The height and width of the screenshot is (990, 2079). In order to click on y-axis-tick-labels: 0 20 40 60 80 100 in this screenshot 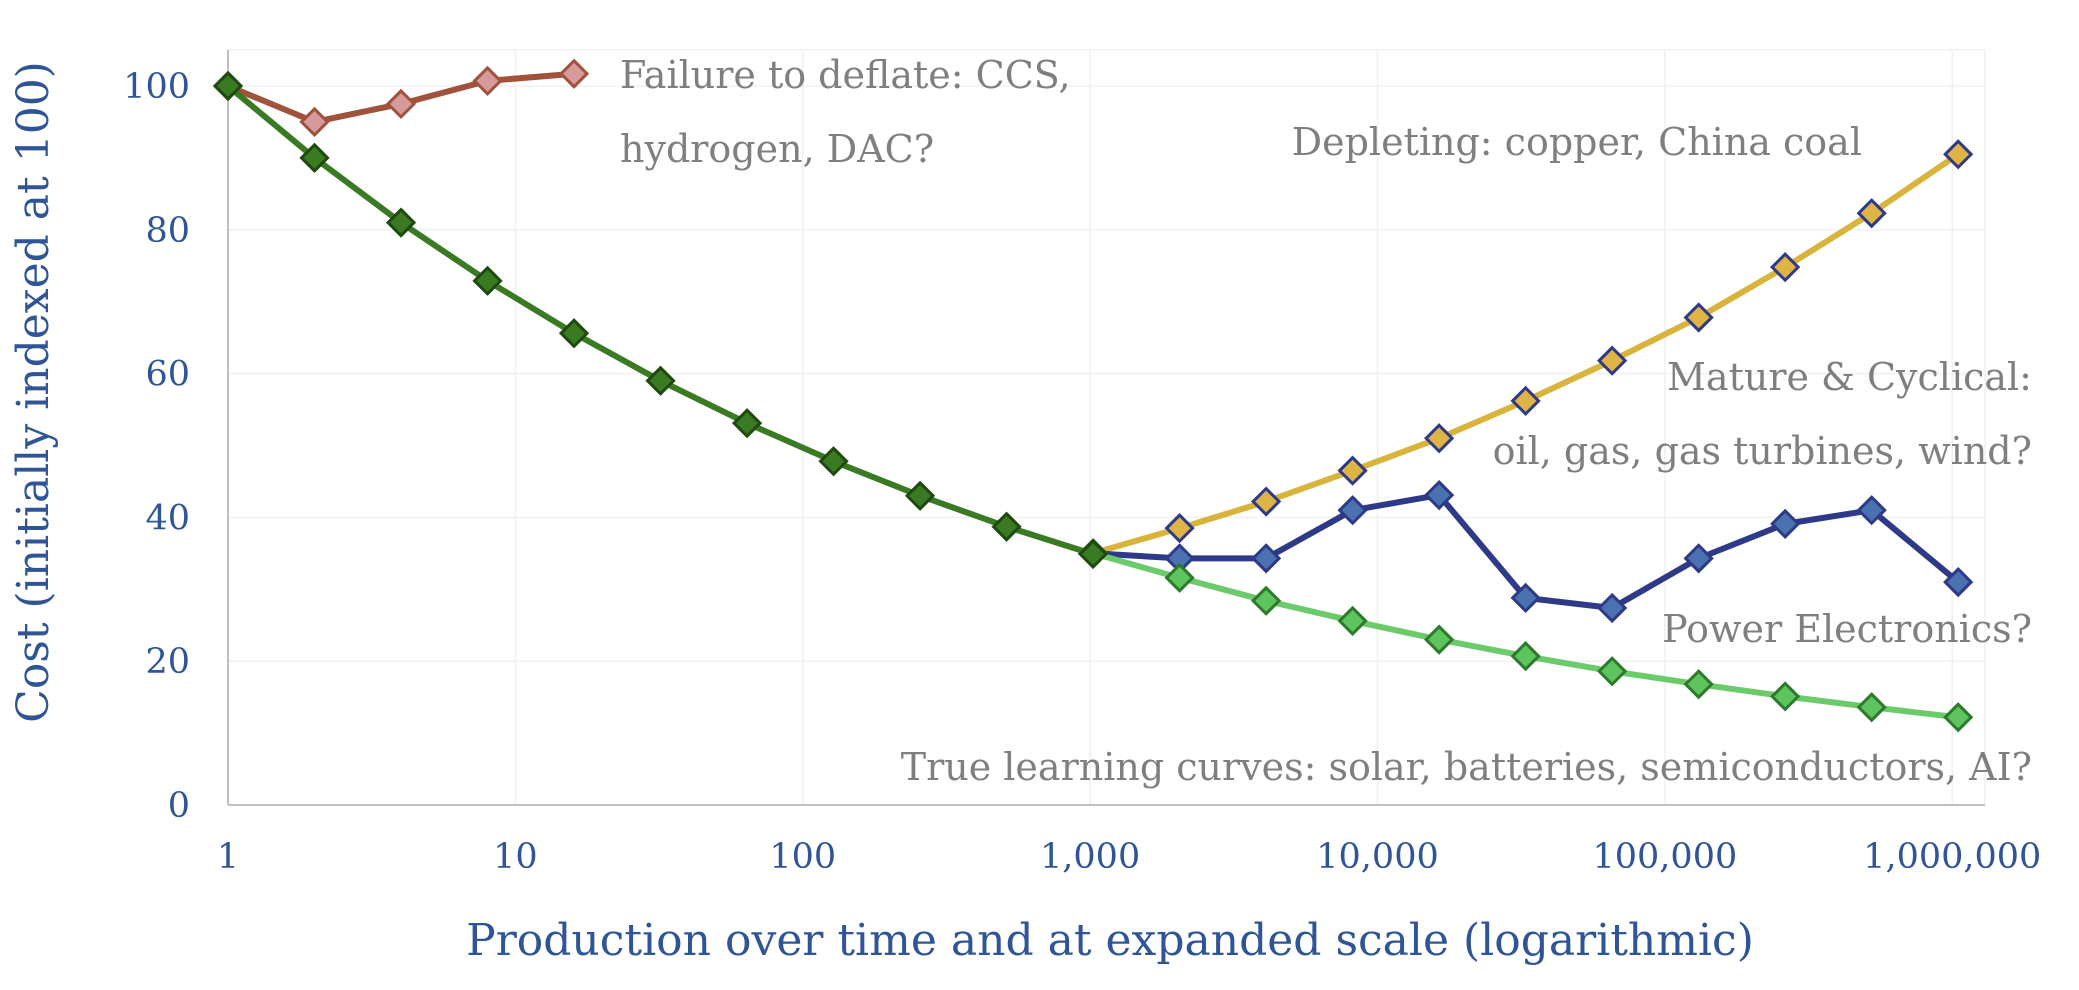, I will do `click(156, 446)`.